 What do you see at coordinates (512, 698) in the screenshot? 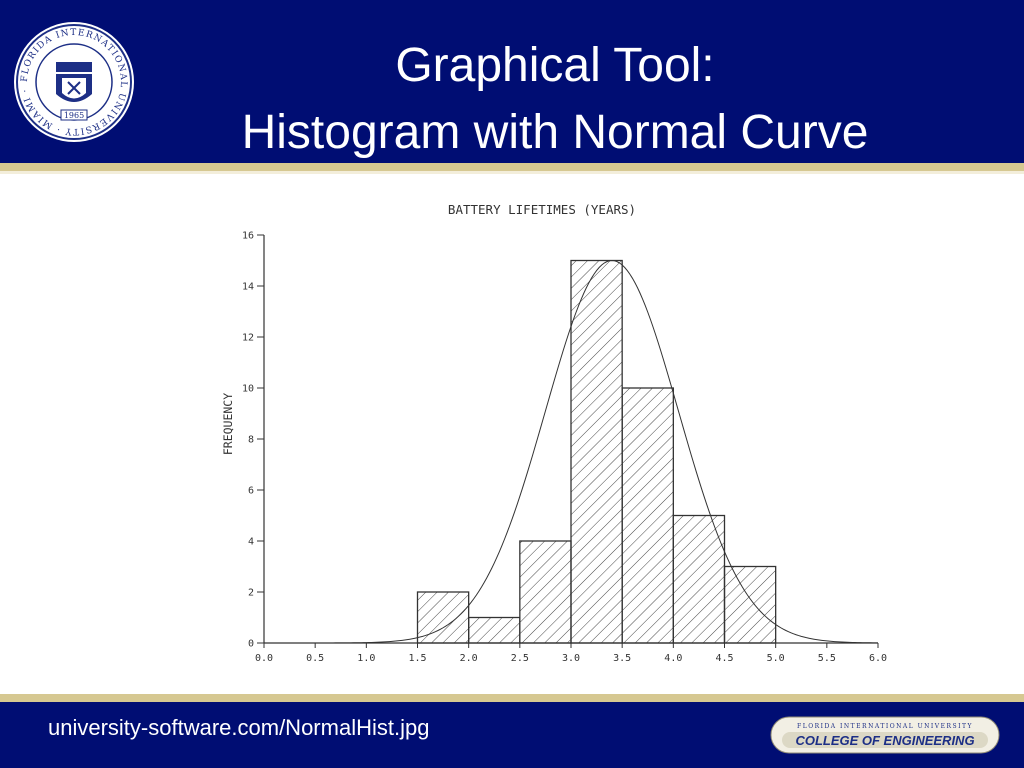
I see `footer-divider` at bounding box center [512, 698].